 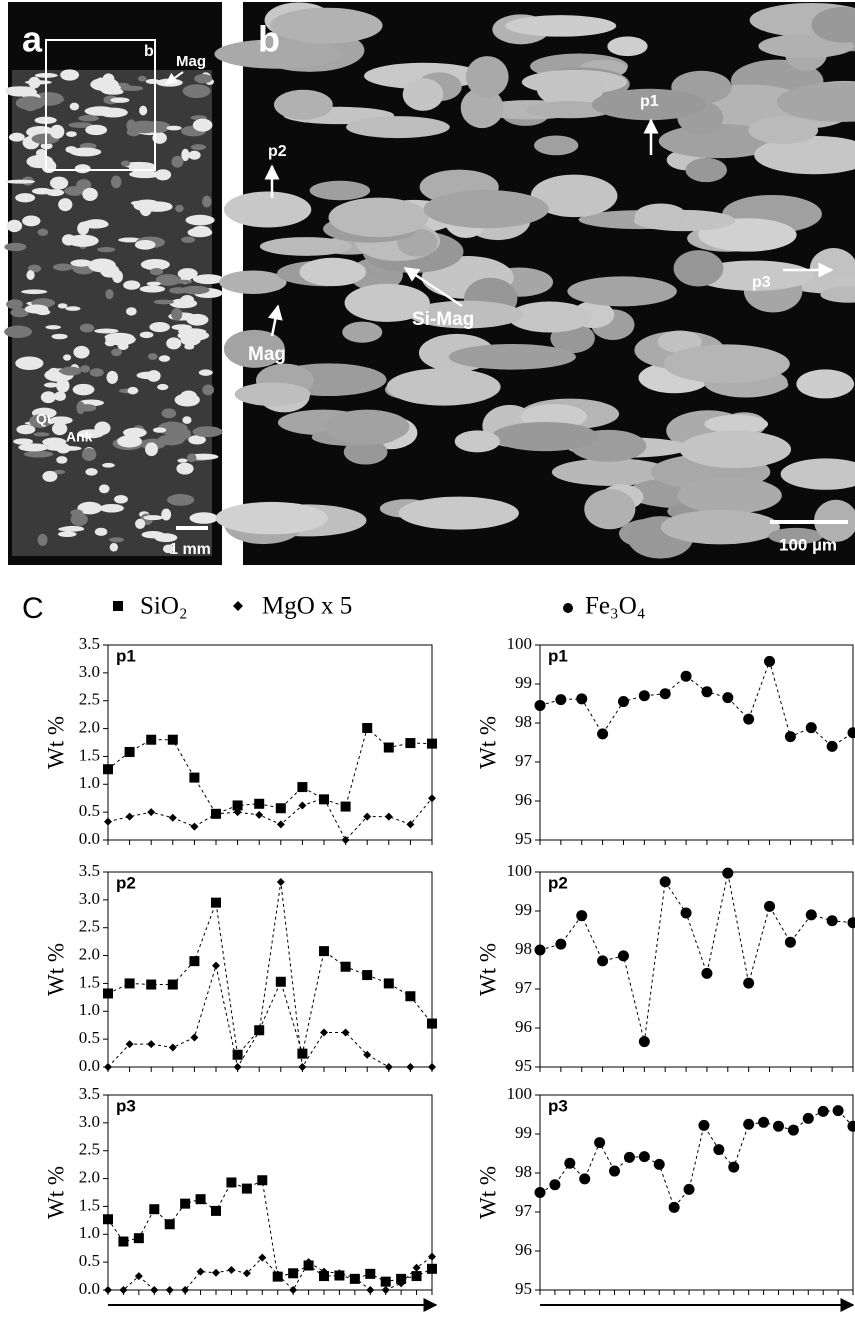 I want to click on legend-entry: MgO x 5, so click(x=307, y=606).